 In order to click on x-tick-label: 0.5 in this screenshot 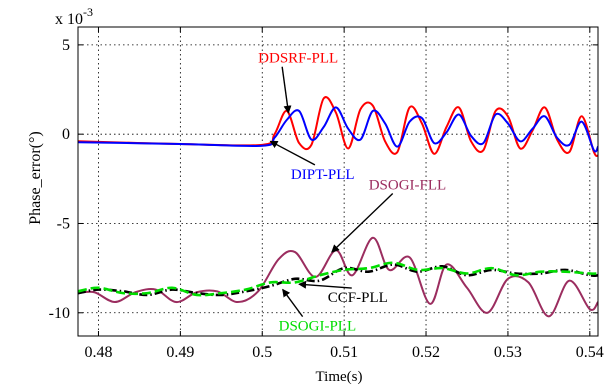, I will do `click(262, 352)`.